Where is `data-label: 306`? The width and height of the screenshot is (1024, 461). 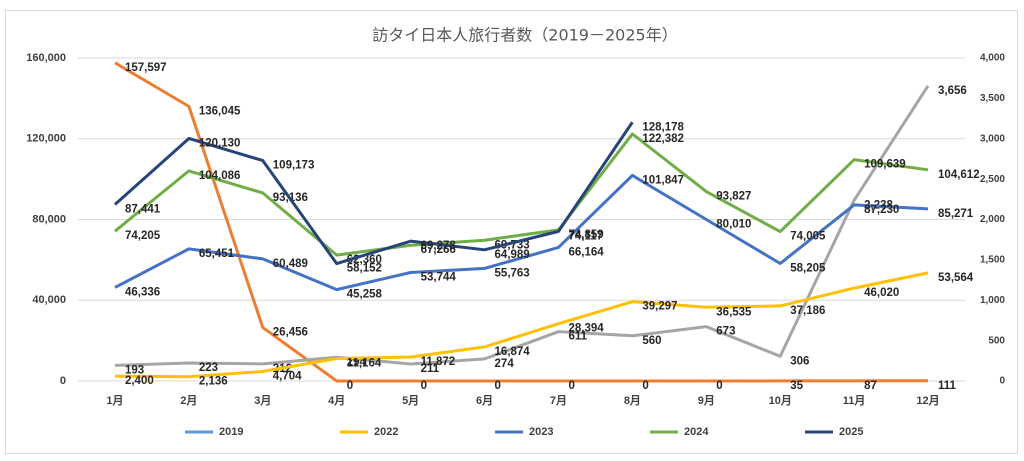
data-label: 306 is located at coordinates (799, 361).